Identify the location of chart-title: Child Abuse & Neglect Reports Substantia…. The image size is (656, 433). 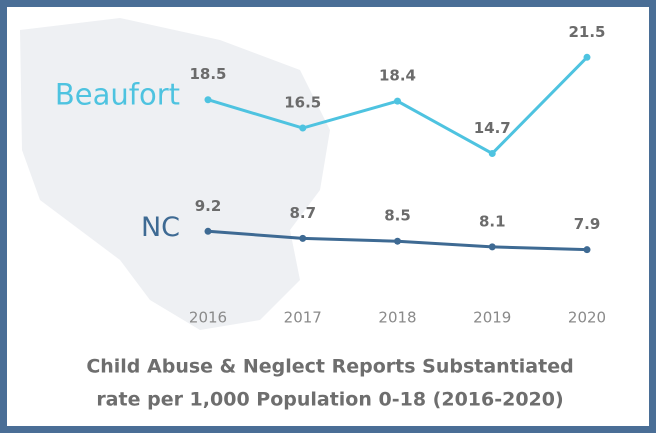
(329, 367).